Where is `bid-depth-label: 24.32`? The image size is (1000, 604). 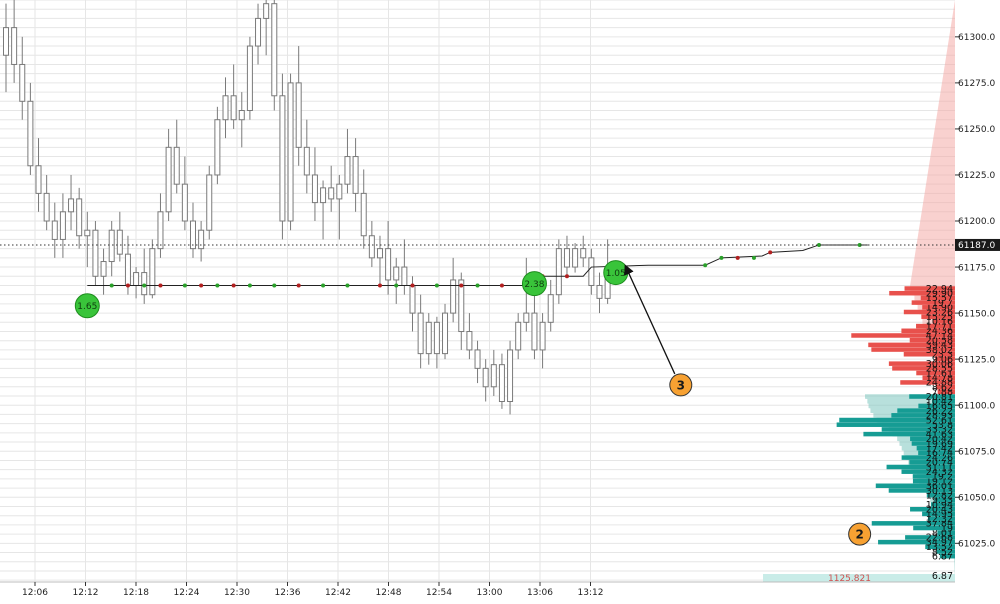
bid-depth-label: 24.32 is located at coordinates (939, 472).